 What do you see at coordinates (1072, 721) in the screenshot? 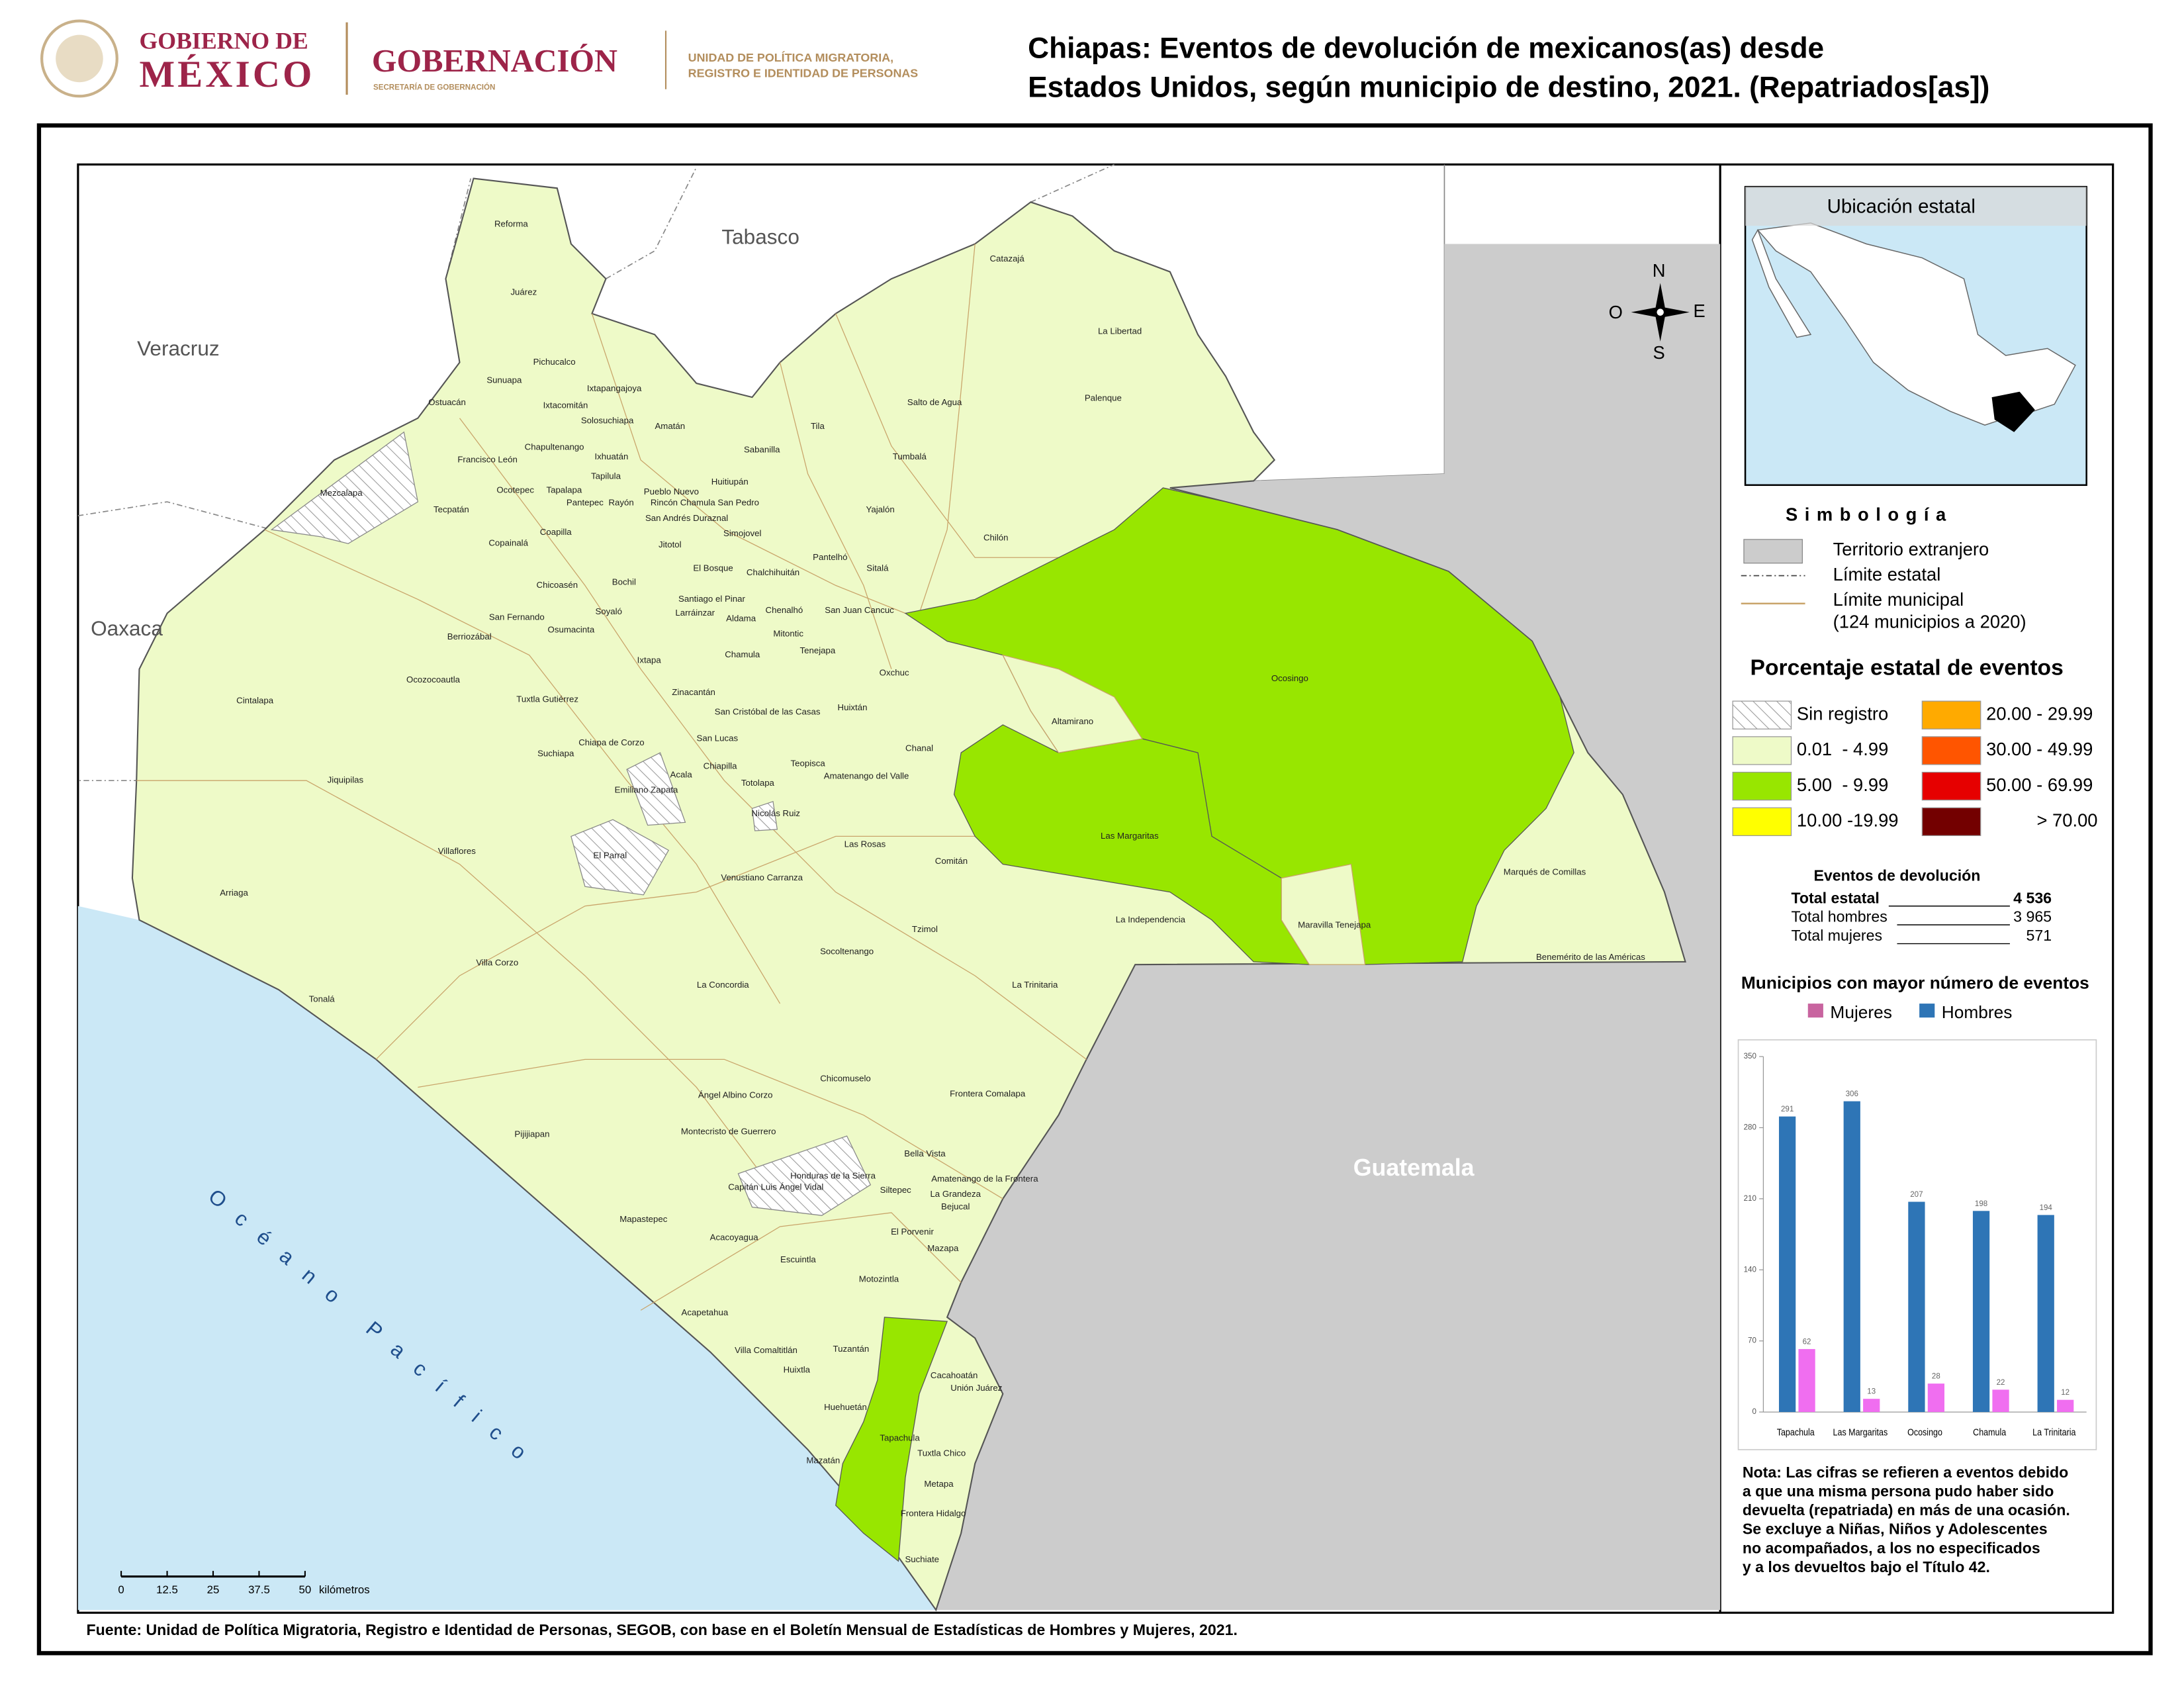
I see `municipality-label: Altamirano` at bounding box center [1072, 721].